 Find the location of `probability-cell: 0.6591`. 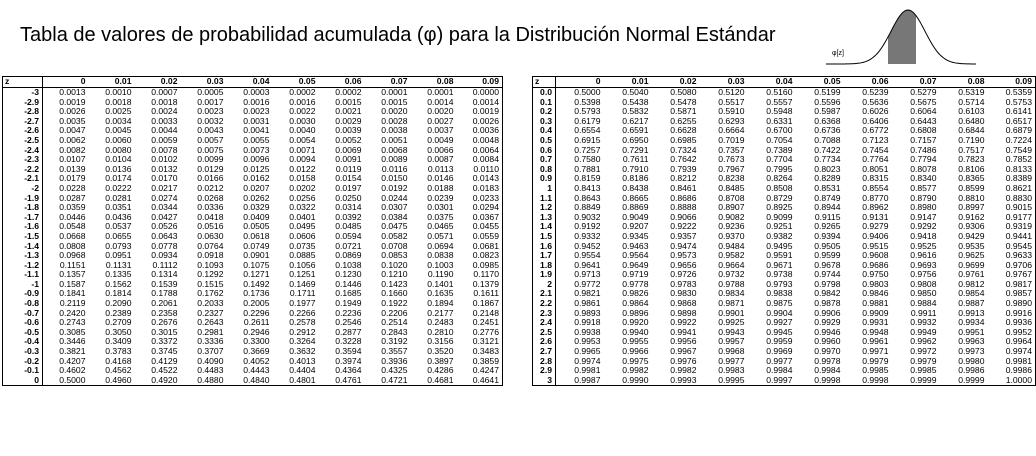

probability-cell: 0.6591 is located at coordinates (635, 131).